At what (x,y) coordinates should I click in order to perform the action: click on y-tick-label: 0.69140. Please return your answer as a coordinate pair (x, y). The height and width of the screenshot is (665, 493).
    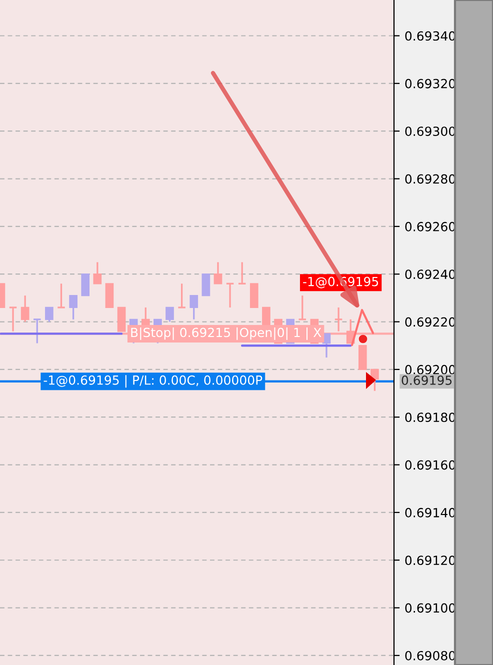
    Looking at the image, I should click on (430, 513).